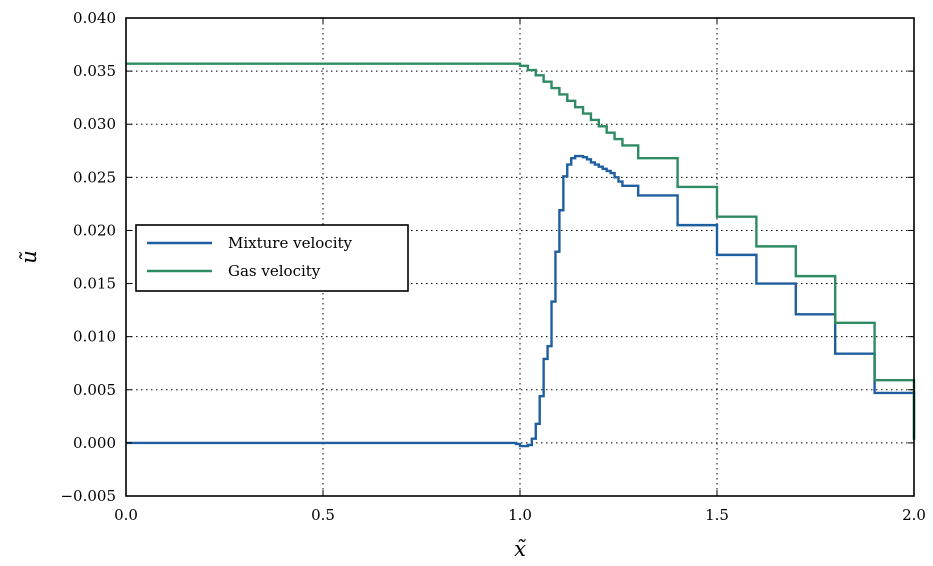  I want to click on x-tick-label: 0.5, so click(323, 515).